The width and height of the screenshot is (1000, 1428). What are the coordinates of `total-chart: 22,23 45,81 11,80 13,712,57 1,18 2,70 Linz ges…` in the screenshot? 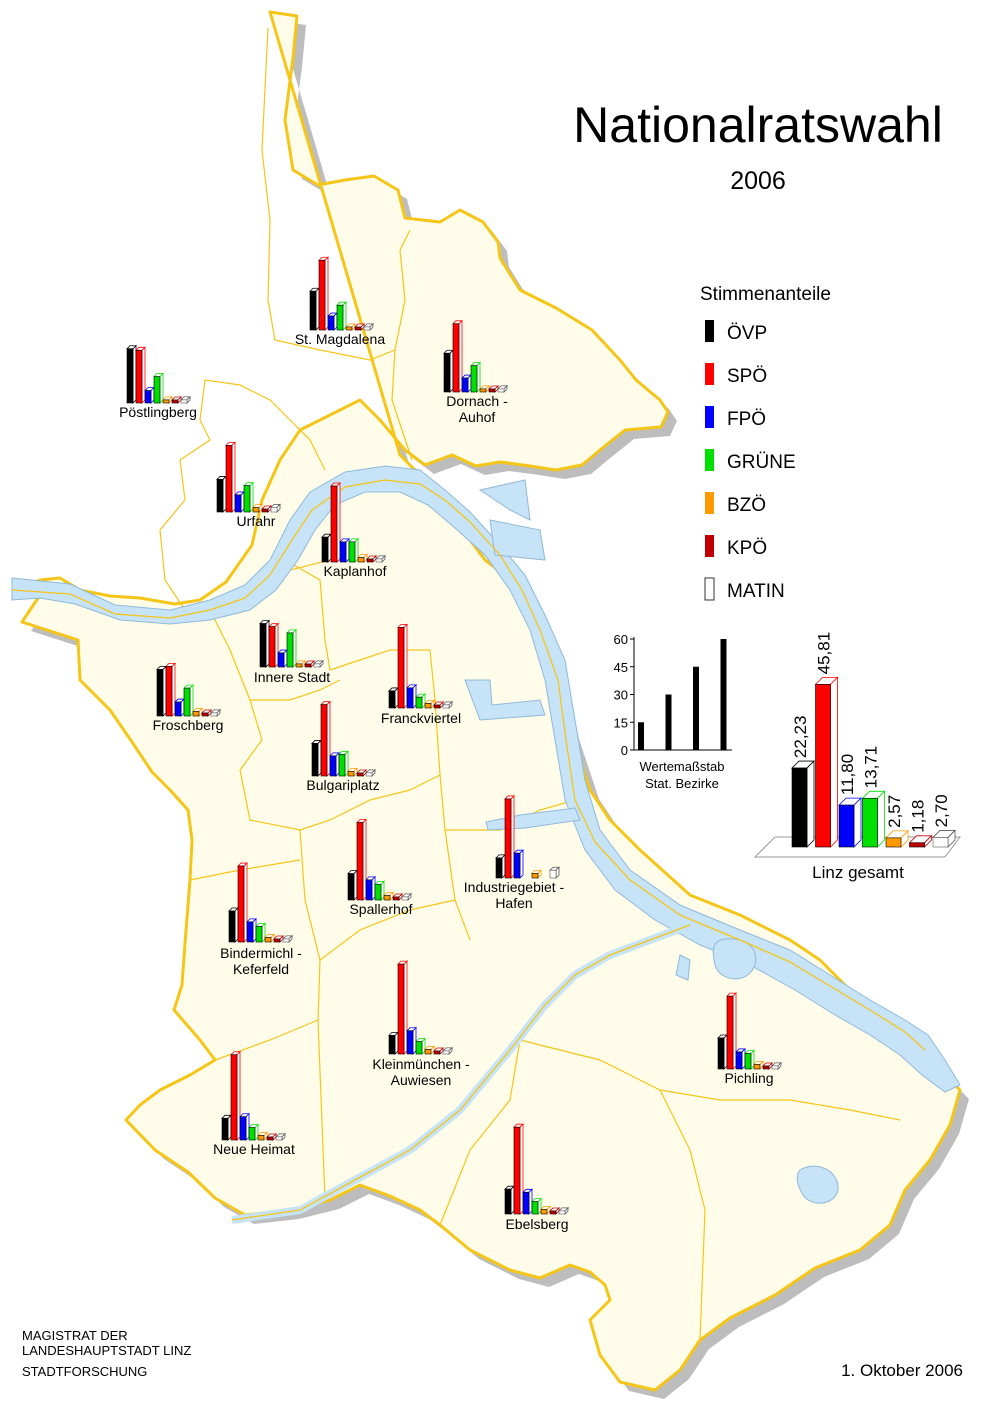 It's located at (857, 757).